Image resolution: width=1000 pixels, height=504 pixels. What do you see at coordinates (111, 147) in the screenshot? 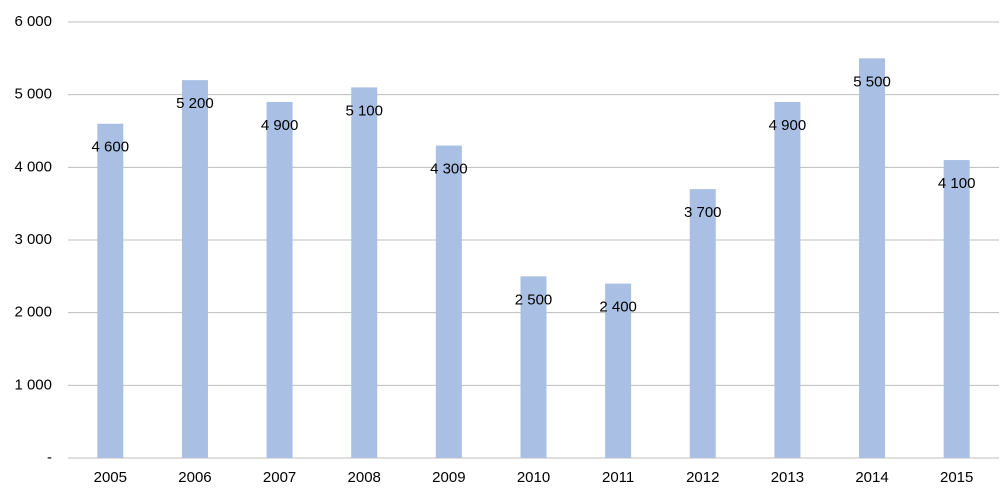
I see `value-label: 4 600` at bounding box center [111, 147].